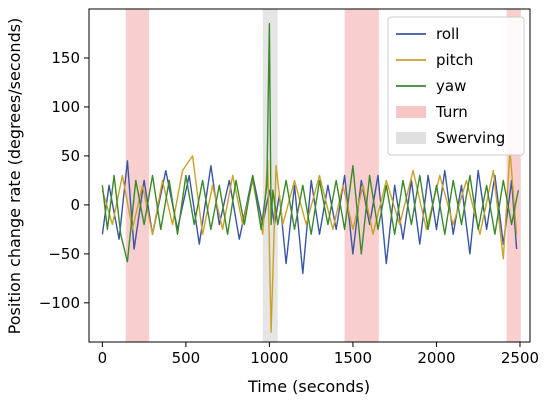 The image size is (550, 403). I want to click on y-tick-label-0: −100, so click(59, 303).